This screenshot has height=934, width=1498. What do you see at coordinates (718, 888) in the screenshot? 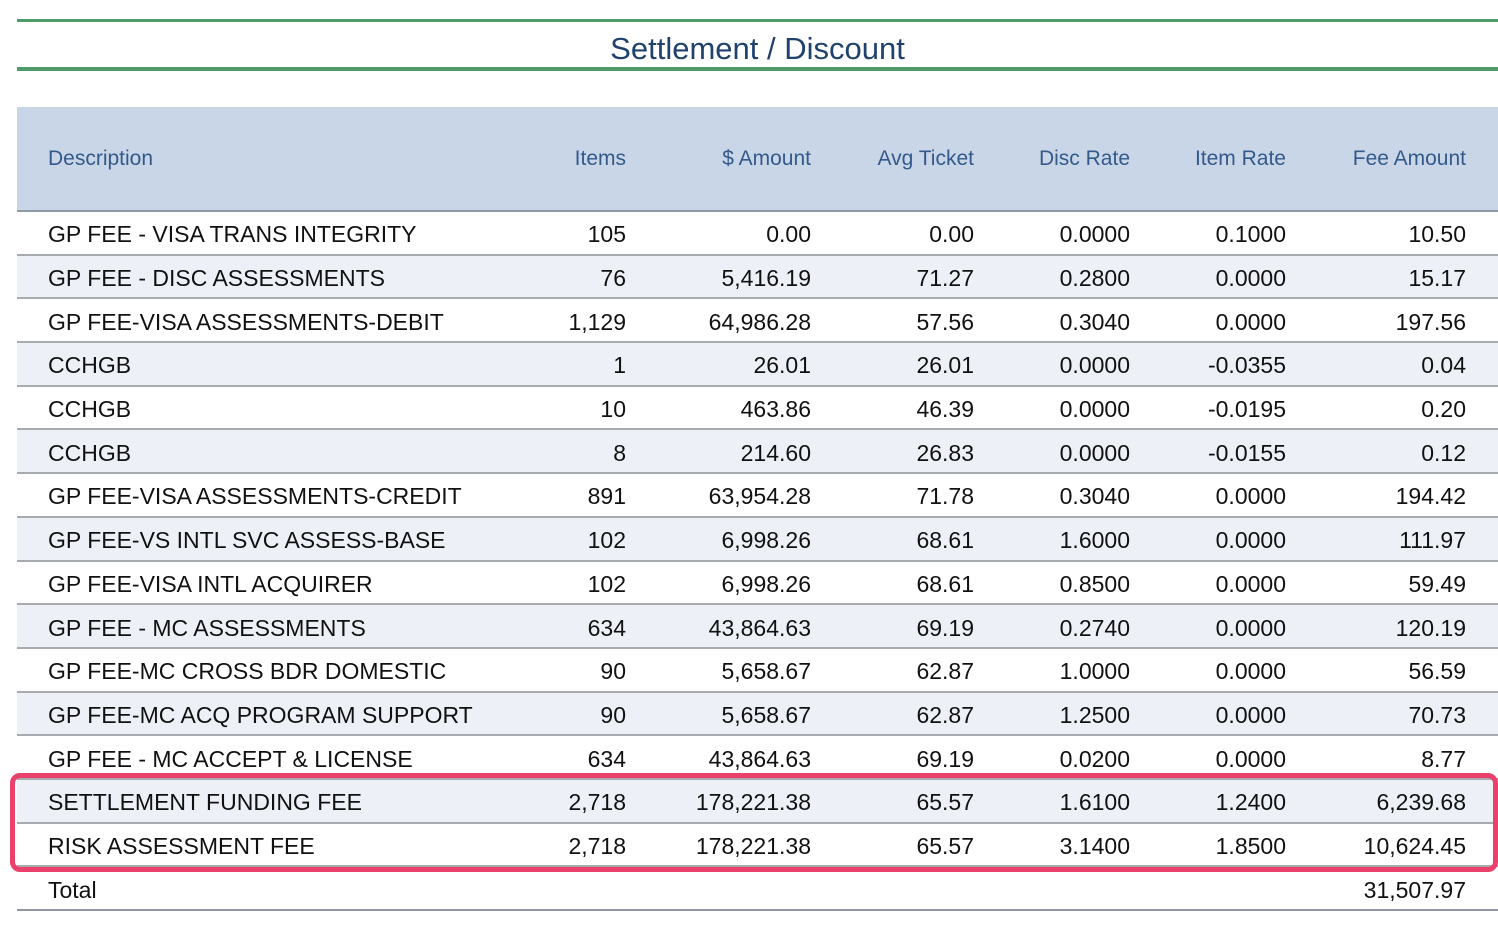
I see `total-amount` at bounding box center [718, 888].